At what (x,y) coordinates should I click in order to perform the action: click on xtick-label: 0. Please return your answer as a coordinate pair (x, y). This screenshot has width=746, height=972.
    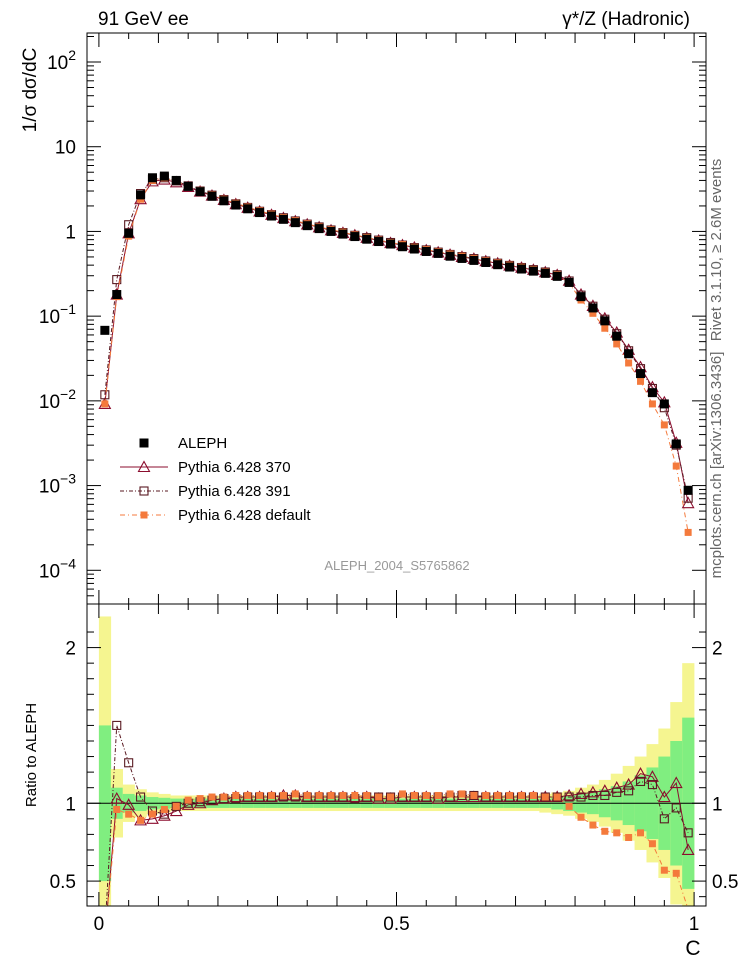
    Looking at the image, I should click on (99, 924).